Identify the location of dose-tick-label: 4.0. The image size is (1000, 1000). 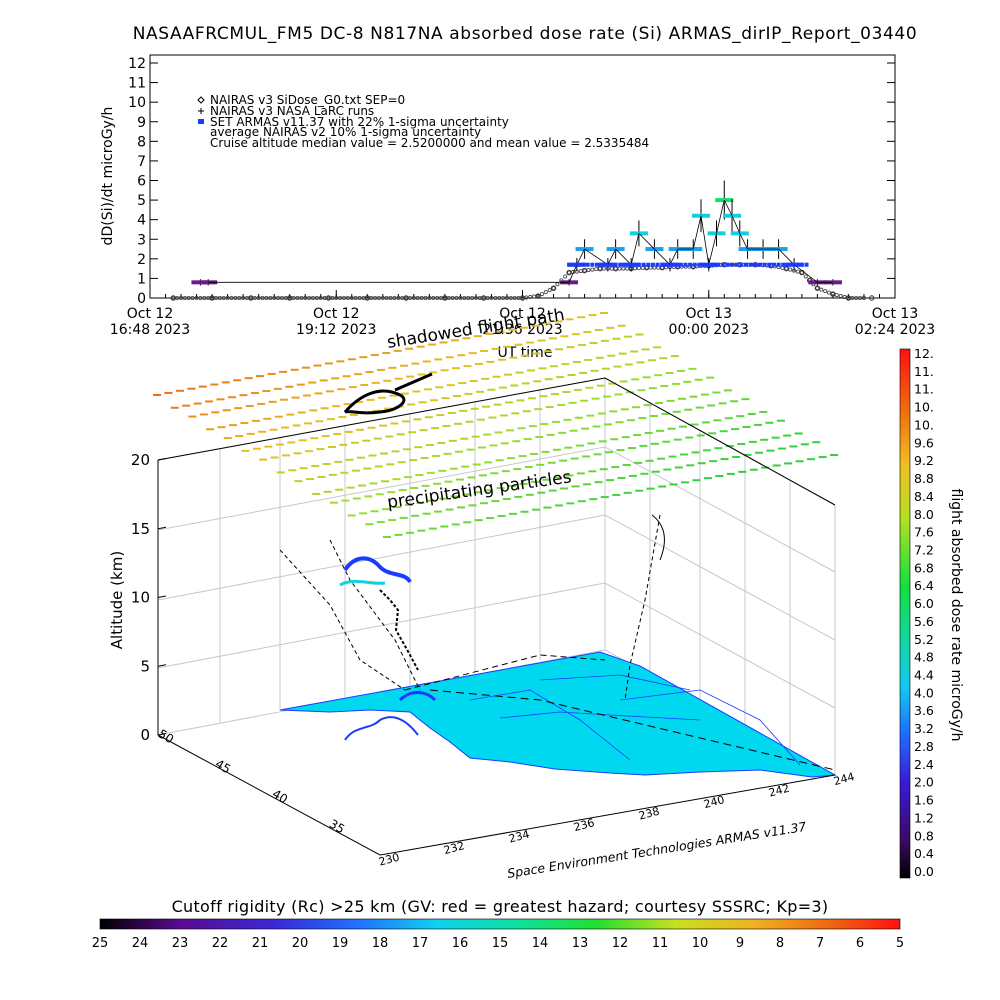
(924, 692).